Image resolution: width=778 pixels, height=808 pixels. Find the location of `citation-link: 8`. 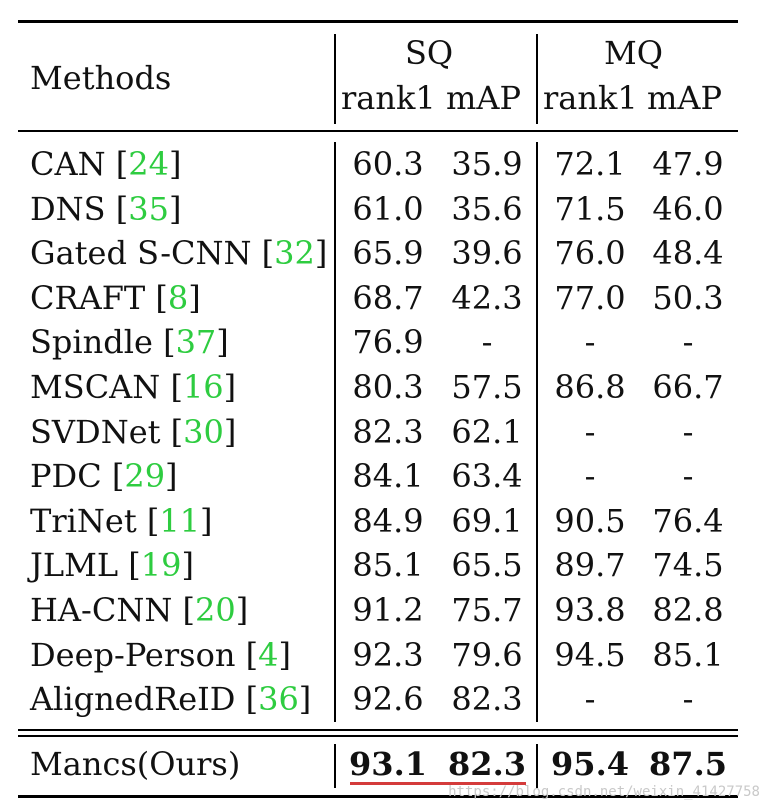

citation-link: 8 is located at coordinates (178, 298).